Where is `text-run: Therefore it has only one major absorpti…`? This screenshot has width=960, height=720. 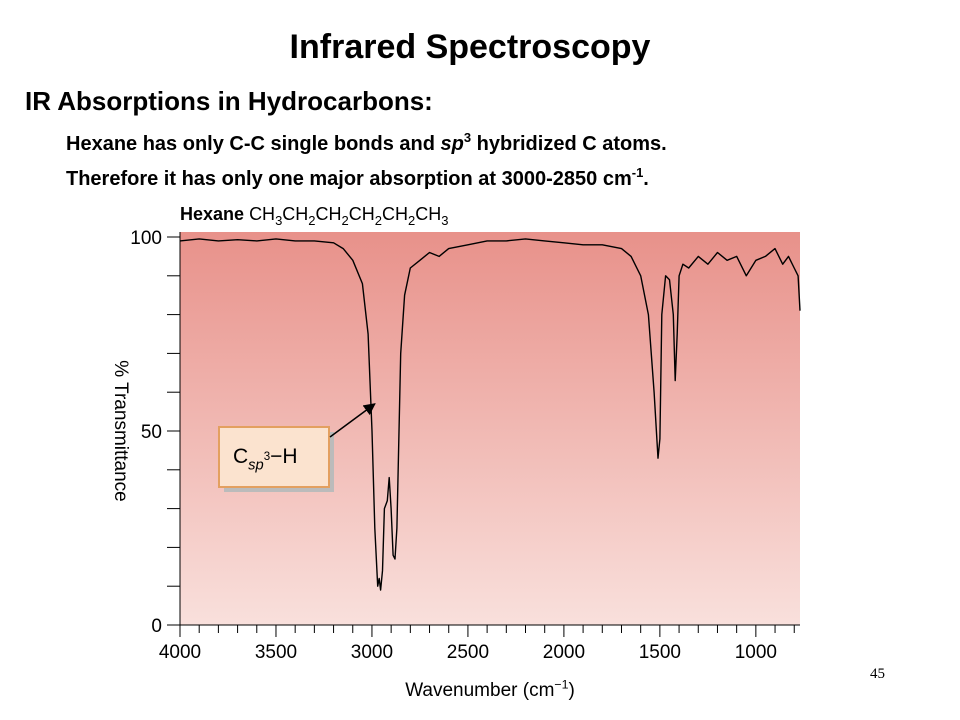
text-run: Therefore it has only one major absorpti… is located at coordinates (349, 179).